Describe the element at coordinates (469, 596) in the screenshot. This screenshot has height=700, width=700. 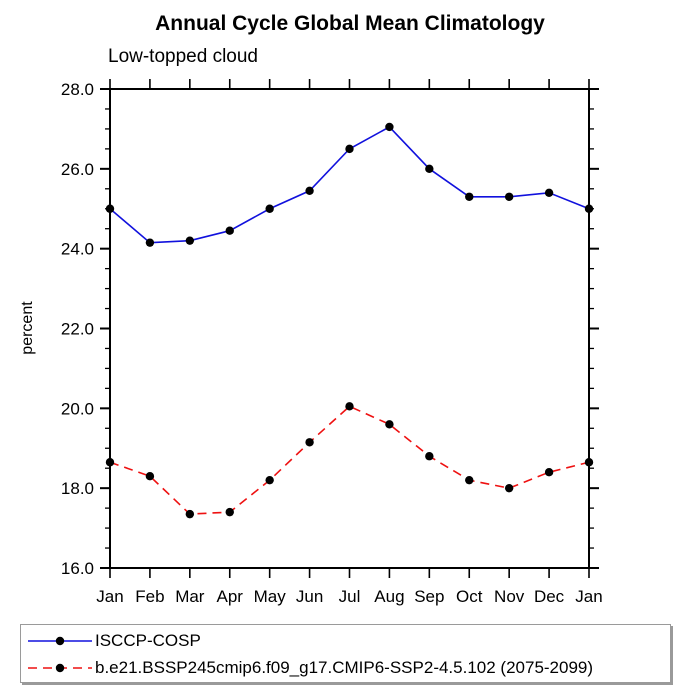
I see `x-tick-label: Oct` at that location.